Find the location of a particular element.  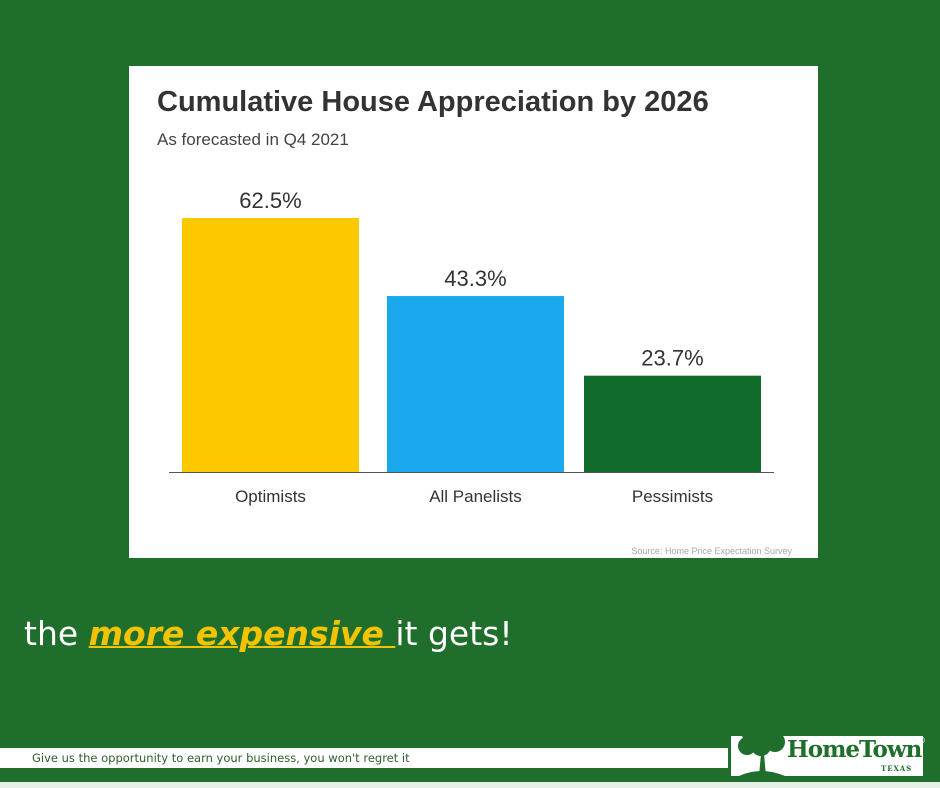

headline: the more expensive it gets! is located at coordinates (268, 633).